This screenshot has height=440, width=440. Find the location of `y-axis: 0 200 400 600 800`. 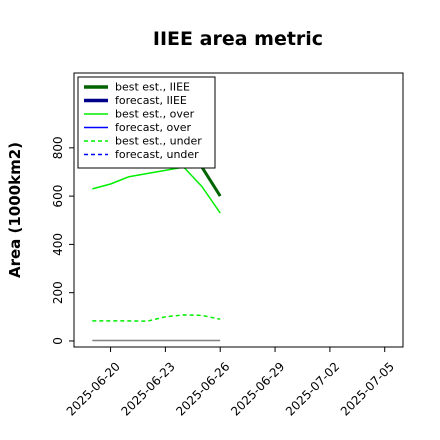

y-axis: 0 200 400 600 800 is located at coordinates (62, 240).